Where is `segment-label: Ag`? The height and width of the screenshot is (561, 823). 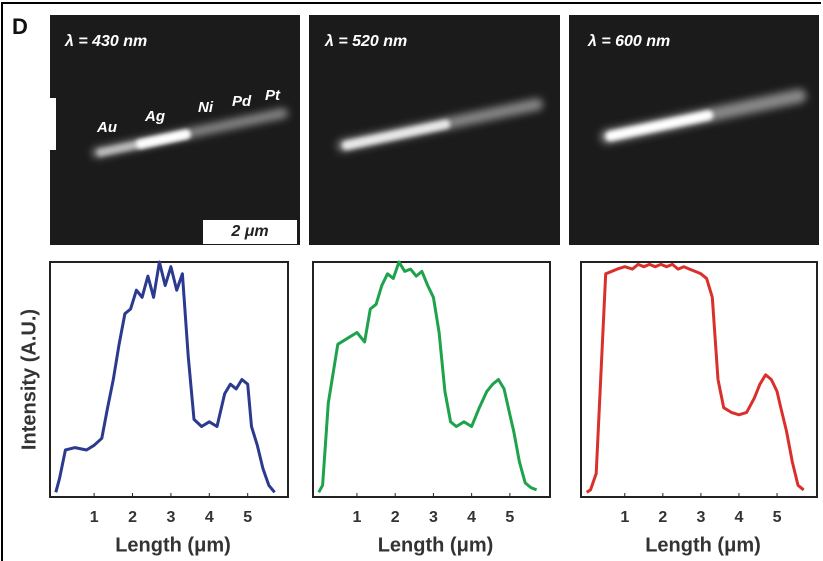
segment-label: Ag is located at coordinates (154, 116).